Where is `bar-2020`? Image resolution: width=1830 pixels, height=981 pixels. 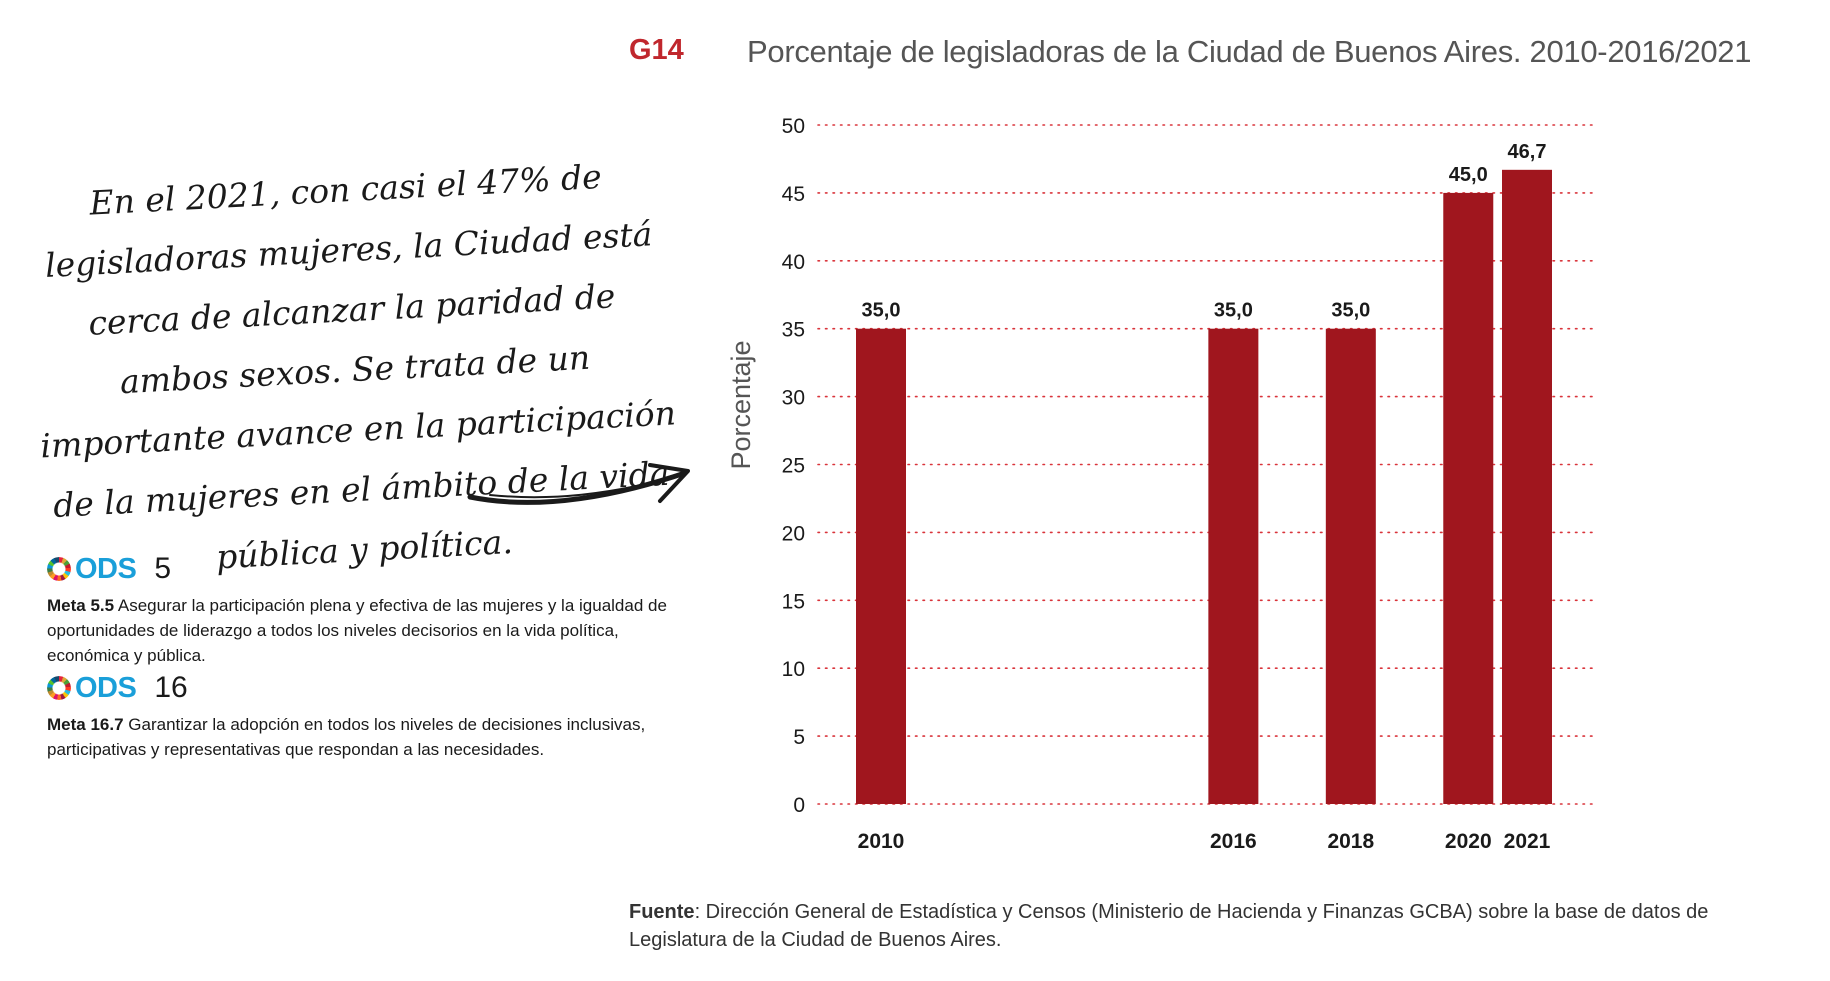 bar-2020 is located at coordinates (1468, 498).